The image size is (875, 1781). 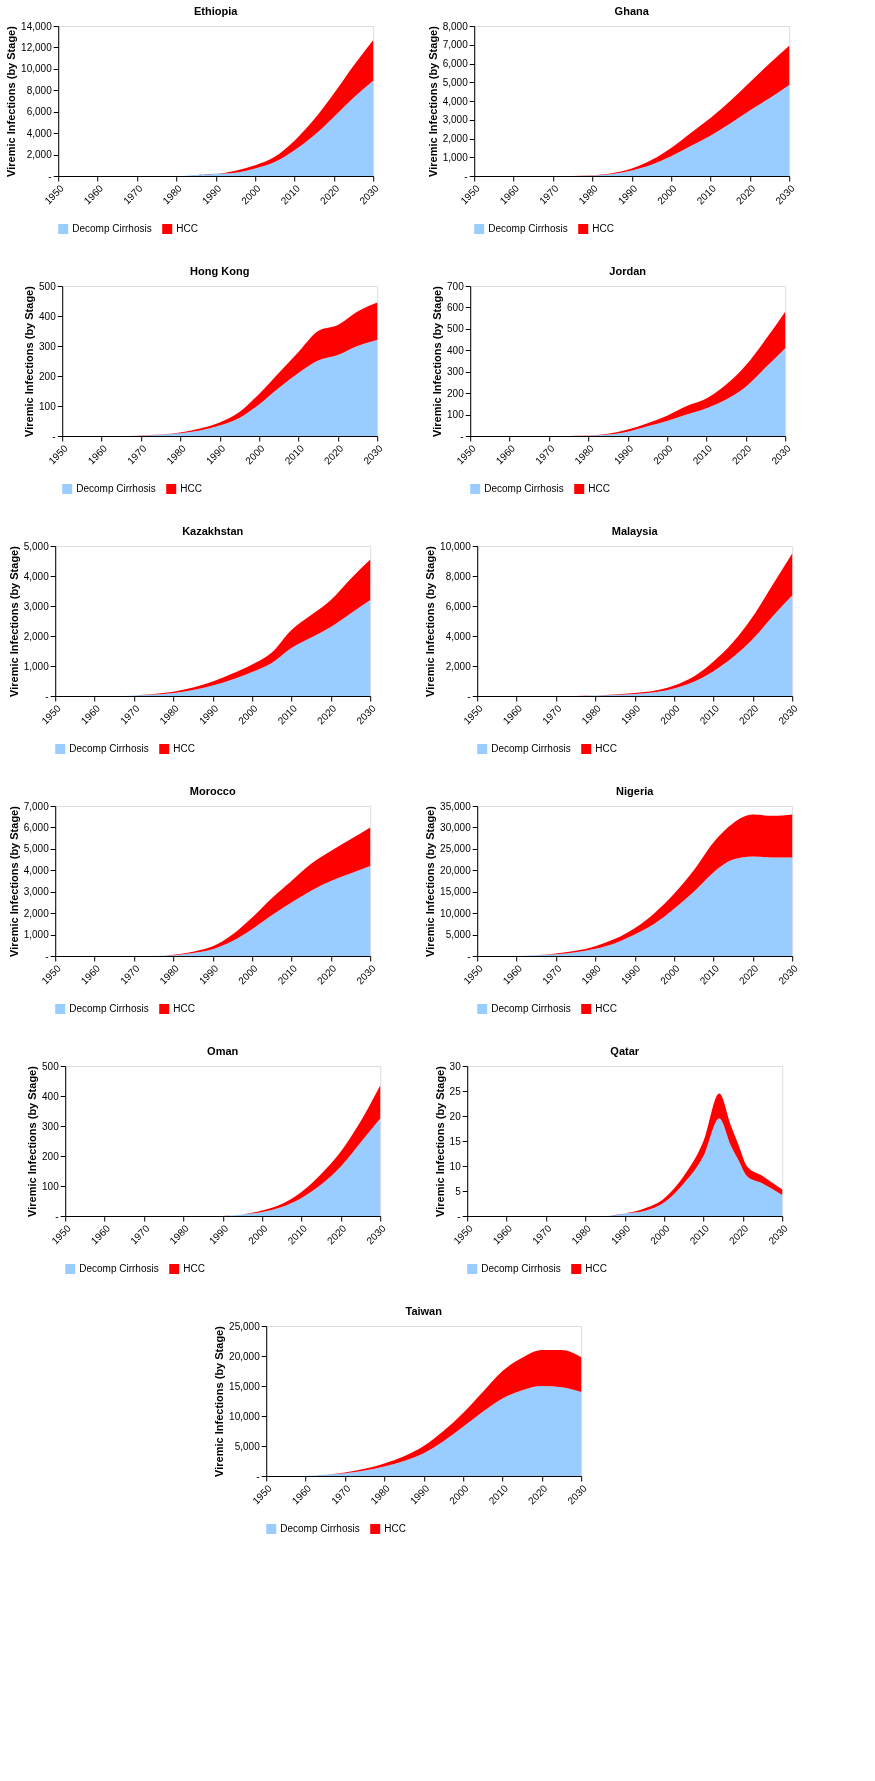 I want to click on y-tick-label: 30,000, so click(x=456, y=827).